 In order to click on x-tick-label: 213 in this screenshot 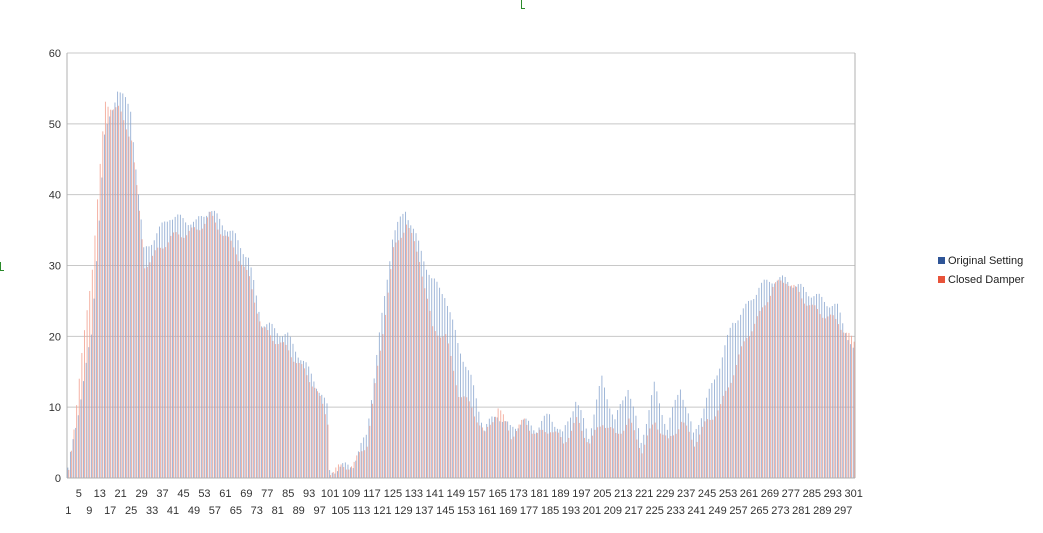, I will do `click(623, 494)`.